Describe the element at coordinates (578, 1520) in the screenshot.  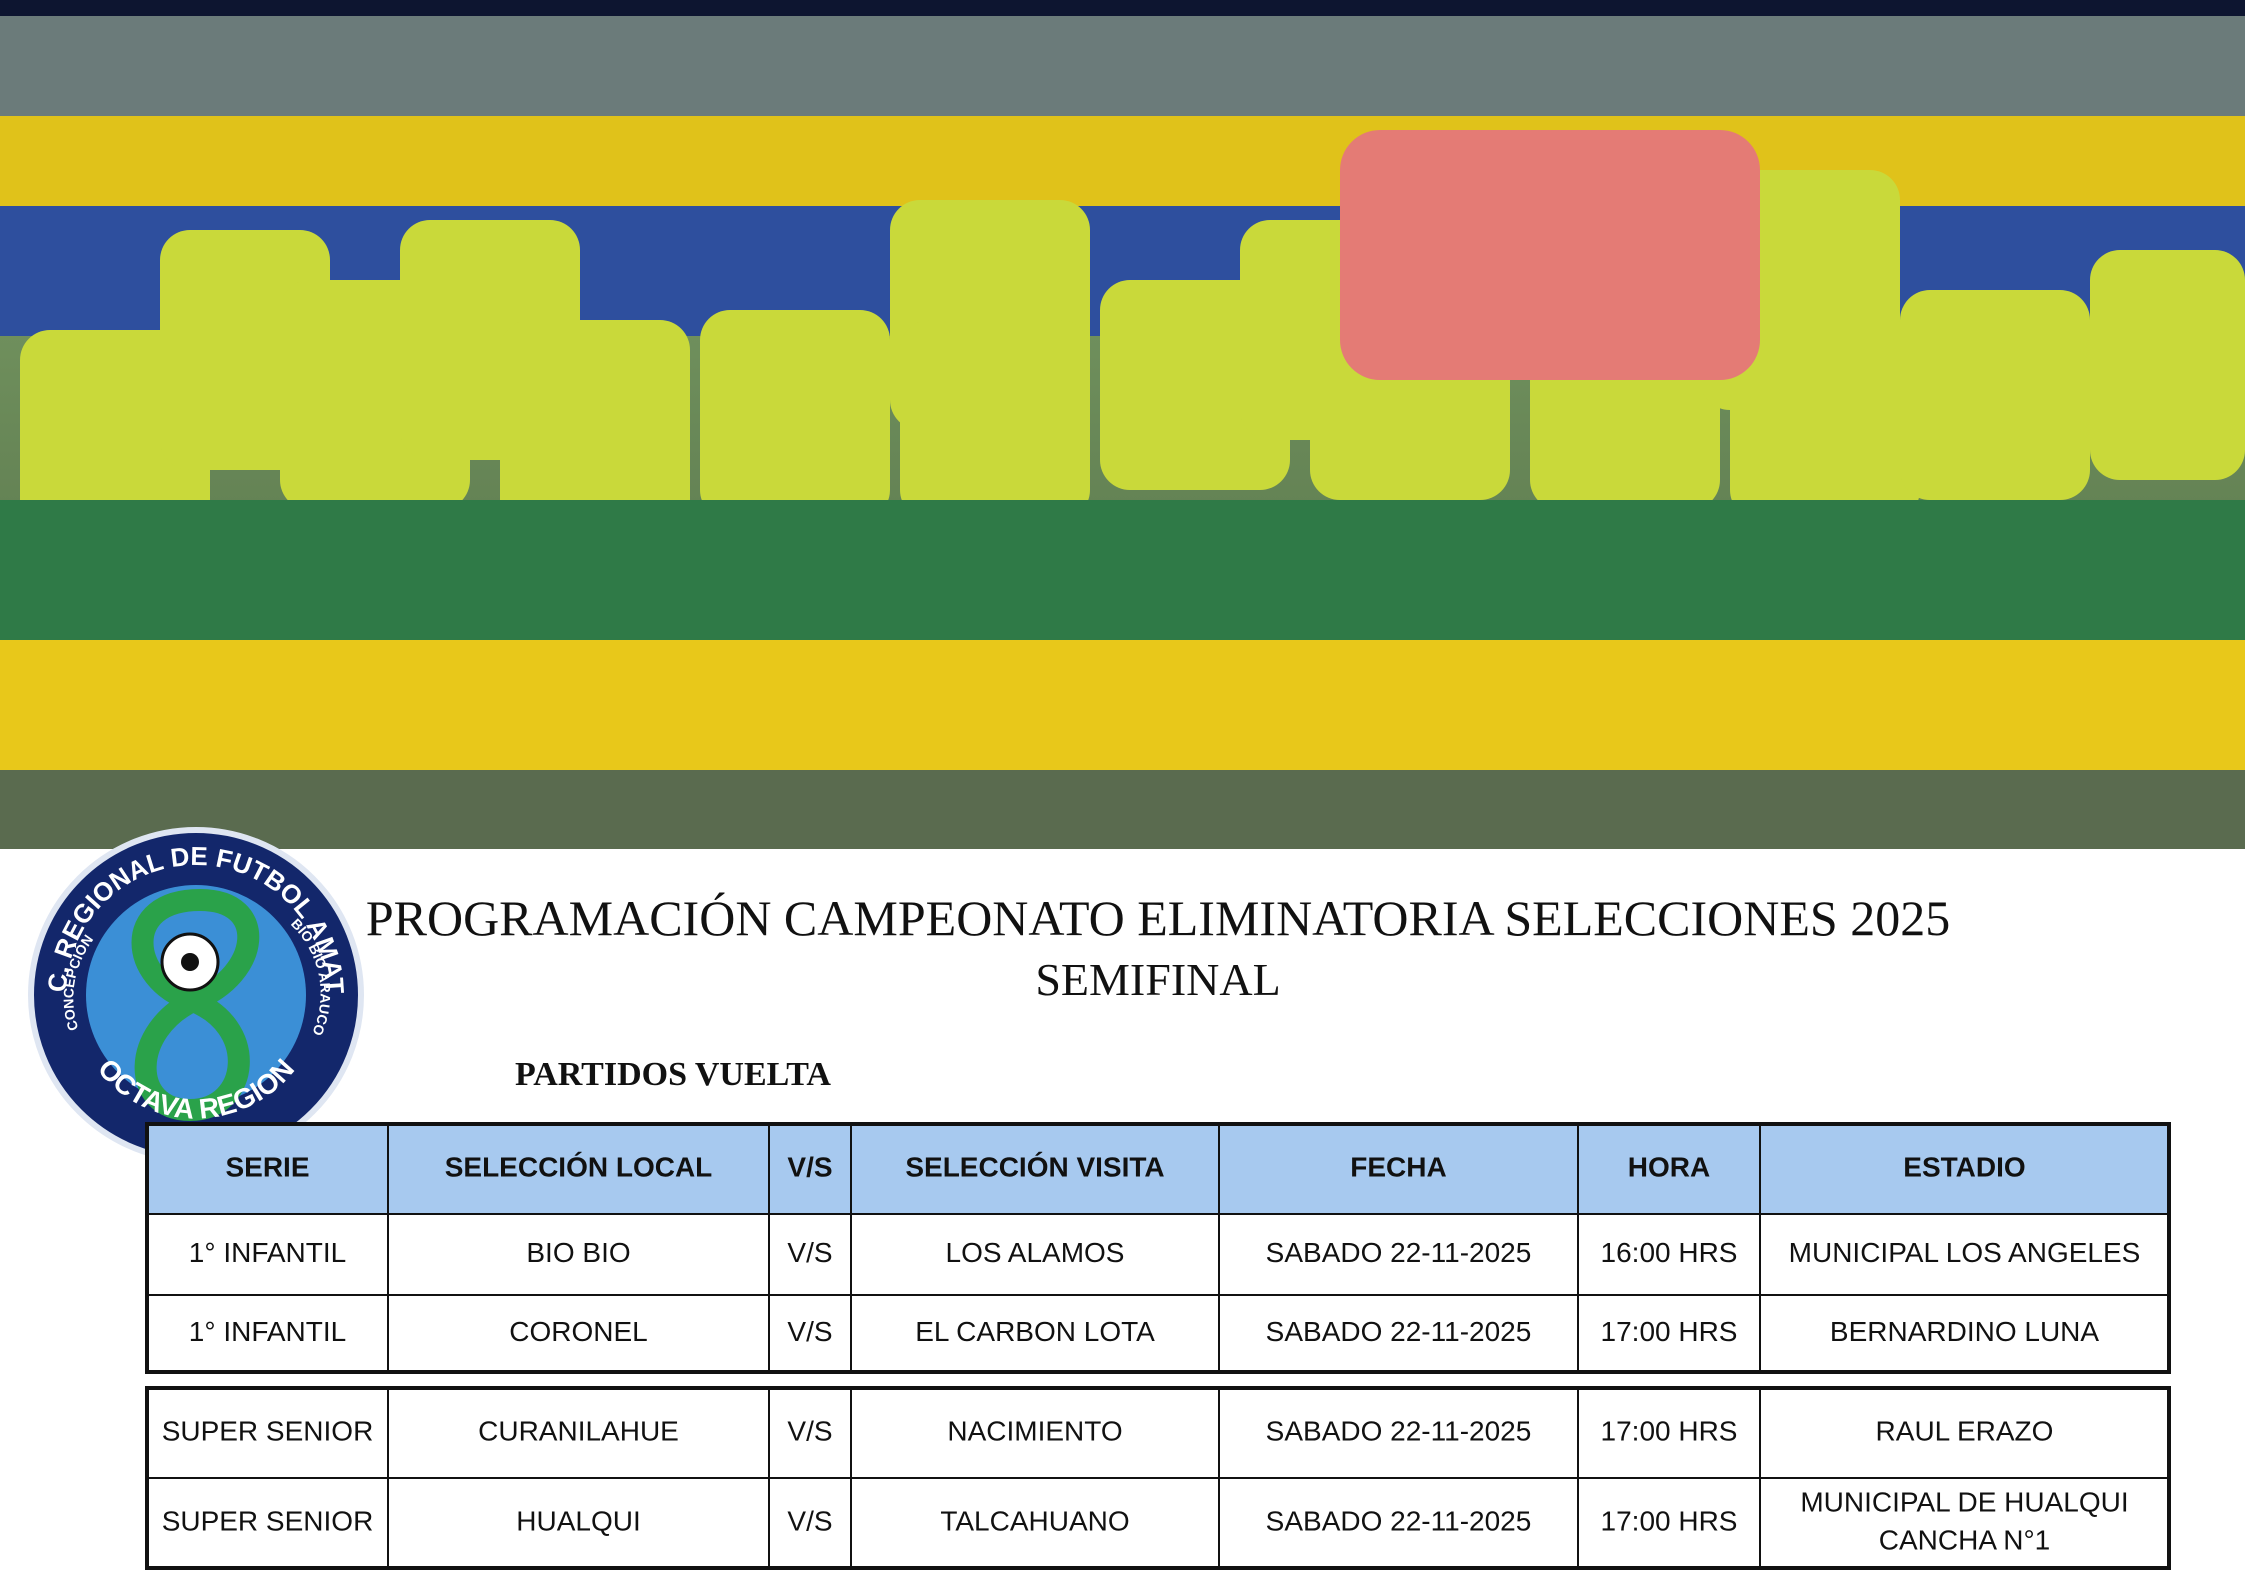
I see `cell-text: HUALQUI` at that location.